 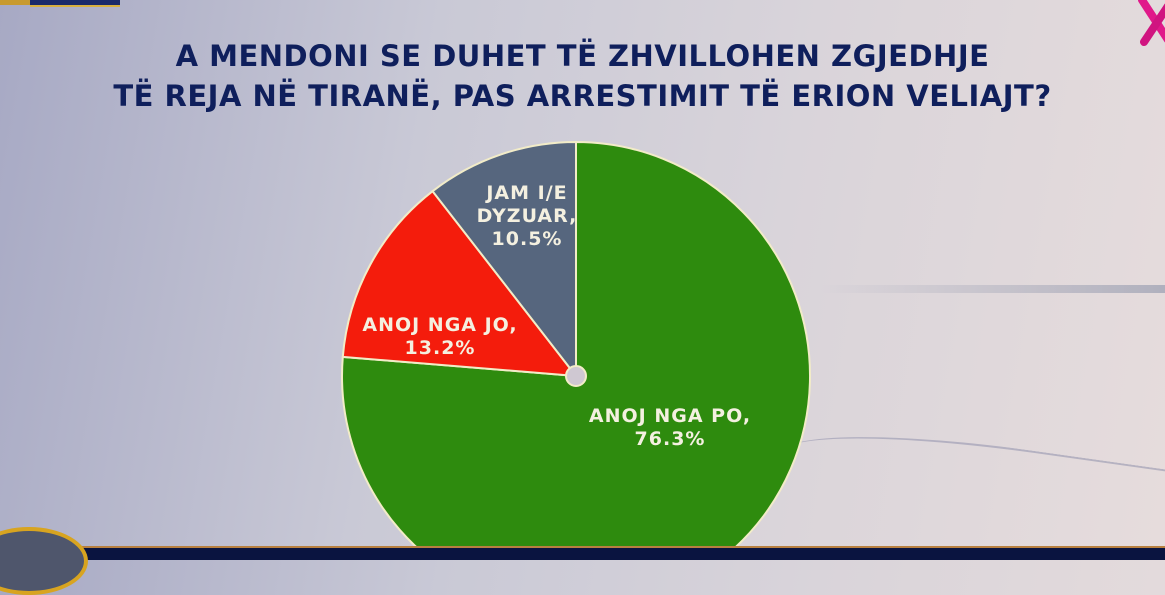 What do you see at coordinates (504, 259) in the screenshot?
I see `pie-slice-jam-i-e-dyzuar` at bounding box center [504, 259].